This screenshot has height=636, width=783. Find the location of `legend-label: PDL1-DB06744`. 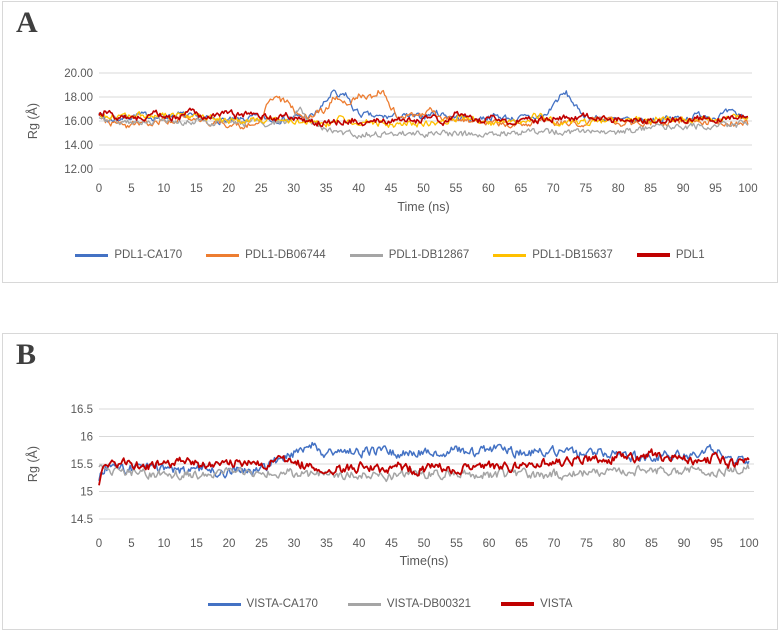

legend-label: PDL1-DB06744 is located at coordinates (285, 255).